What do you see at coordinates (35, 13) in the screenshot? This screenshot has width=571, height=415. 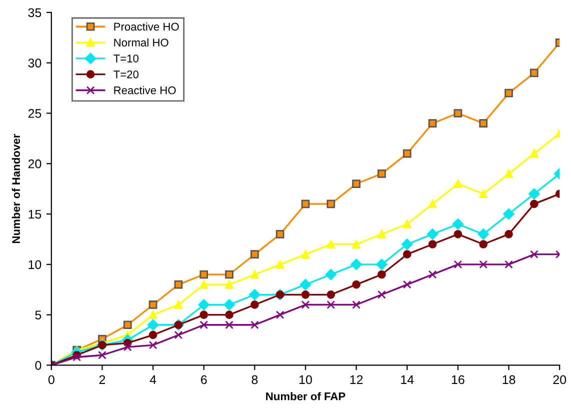 I see `y-tick-label: 35` at bounding box center [35, 13].